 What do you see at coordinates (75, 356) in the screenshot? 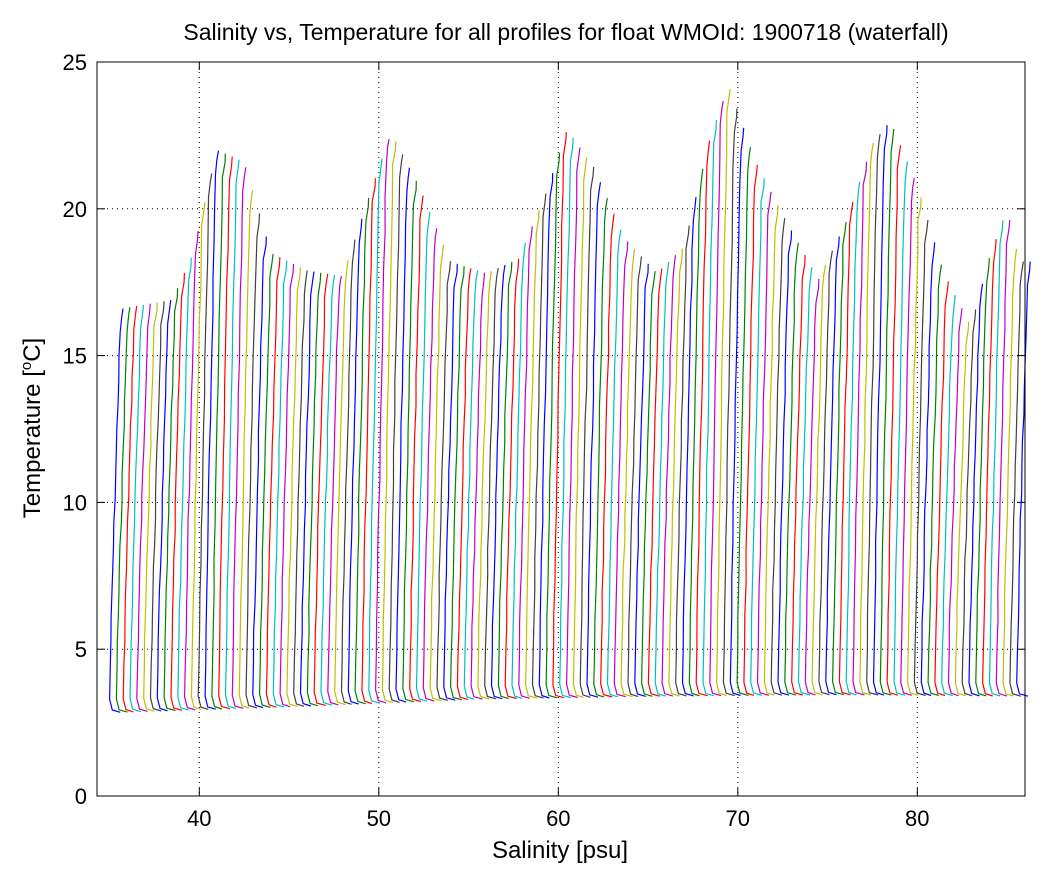
I see `y-tick-label-3: 15` at bounding box center [75, 356].